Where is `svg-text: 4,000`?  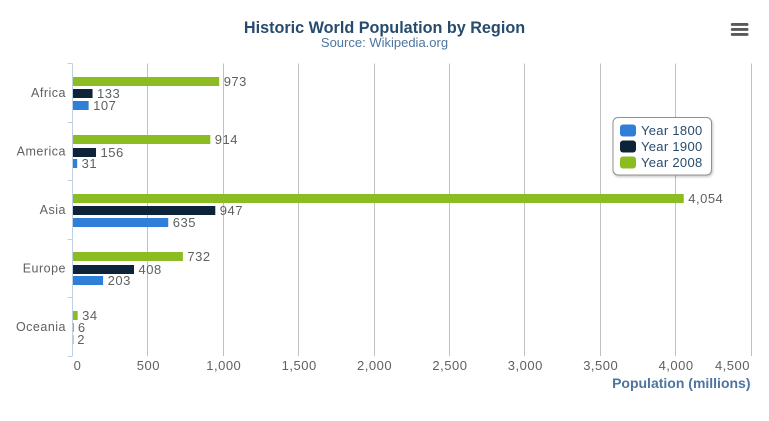
svg-text: 4,000 is located at coordinates (676, 365).